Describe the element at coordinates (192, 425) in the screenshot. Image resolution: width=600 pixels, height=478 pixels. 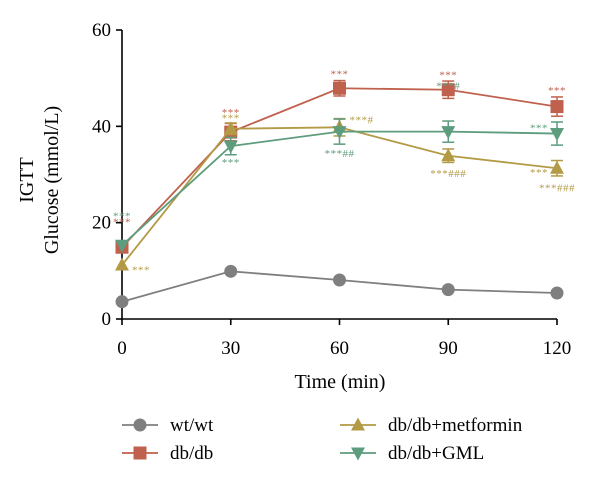
I see `legend-label: wt/wt` at that location.